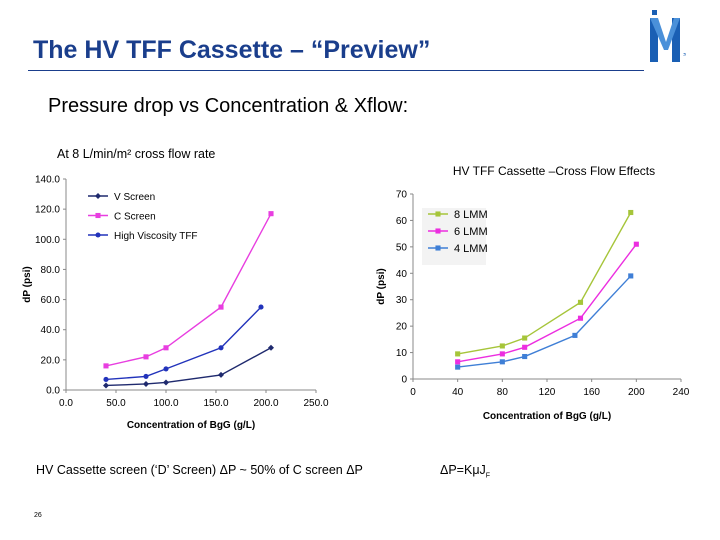 The width and height of the screenshot is (720, 540). Describe the element at coordinates (404, 380) in the screenshot. I see `right-chart-y-tick-label: 0` at that location.